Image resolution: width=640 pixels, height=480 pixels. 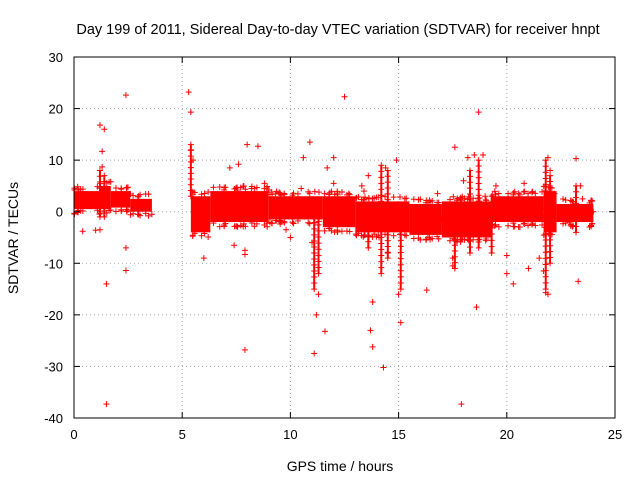 What do you see at coordinates (507, 434) in the screenshot?
I see `x-tick-label: 20` at bounding box center [507, 434].